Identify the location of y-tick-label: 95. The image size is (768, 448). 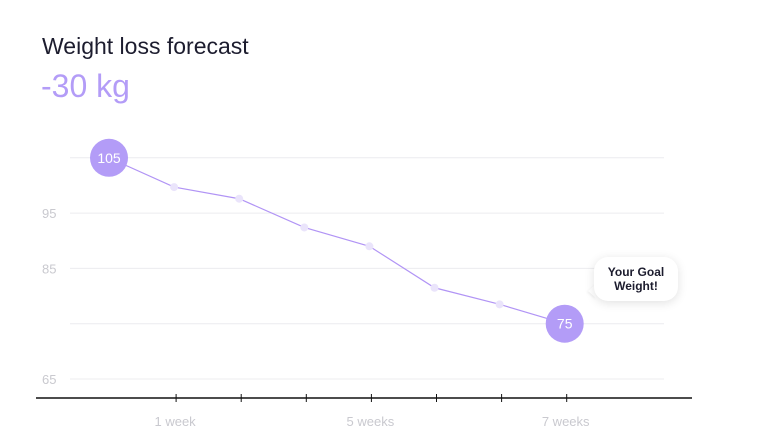
(49, 213).